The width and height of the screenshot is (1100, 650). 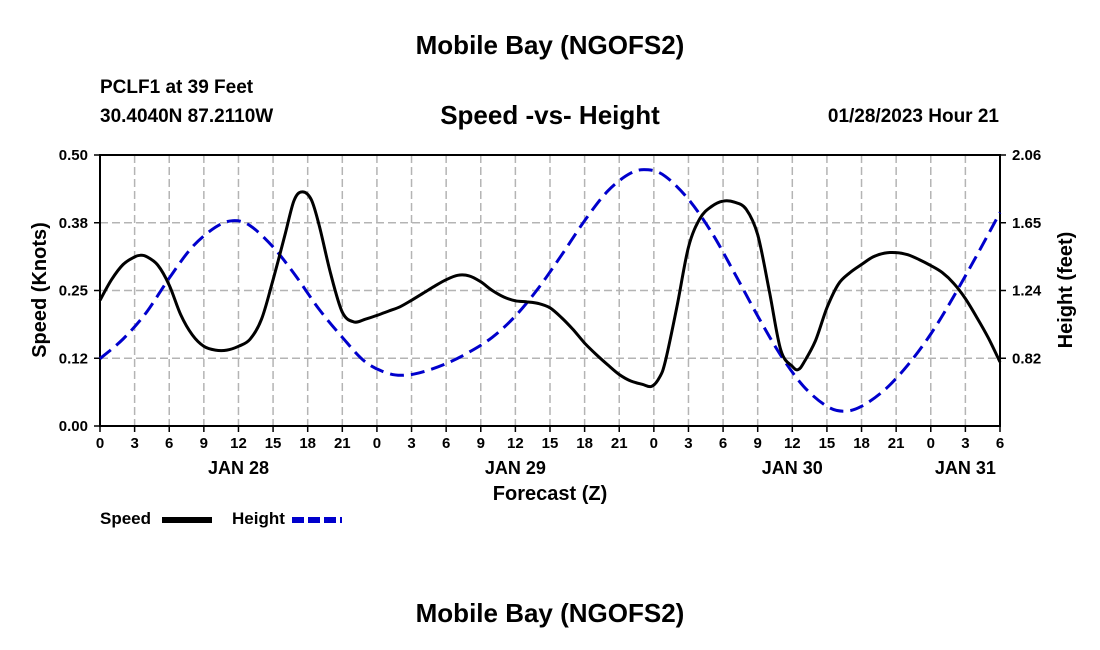 What do you see at coordinates (73, 155) in the screenshot?
I see `y-left-tick-label: 0.50` at bounding box center [73, 155].